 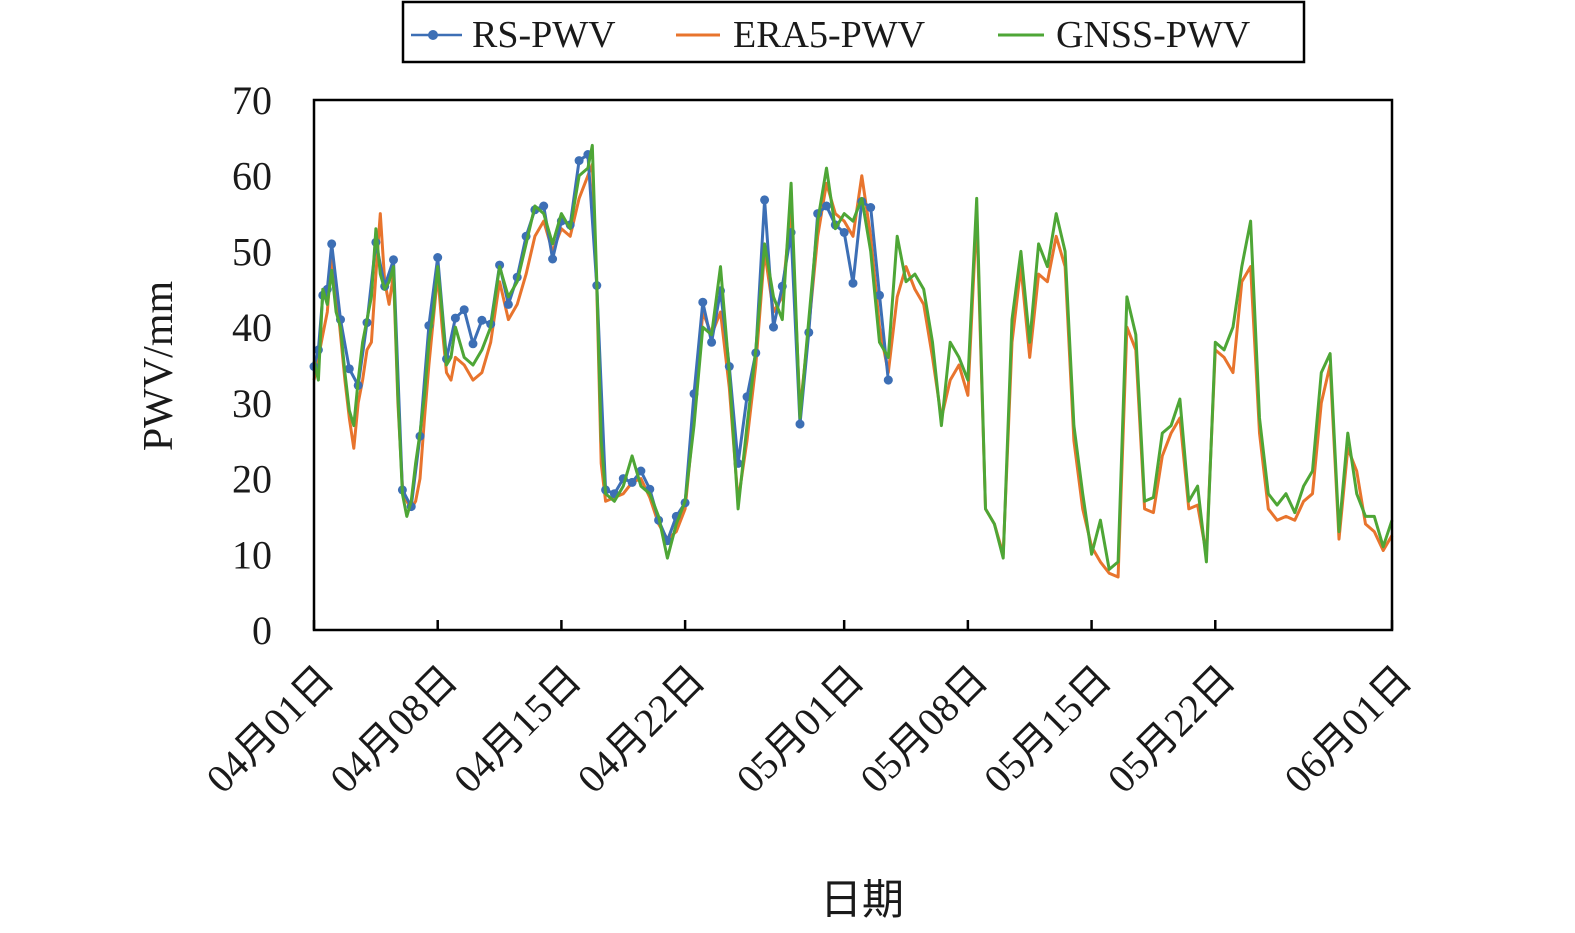 I want to click on legend-label-era5: ERA5-PWV, so click(x=829, y=35).